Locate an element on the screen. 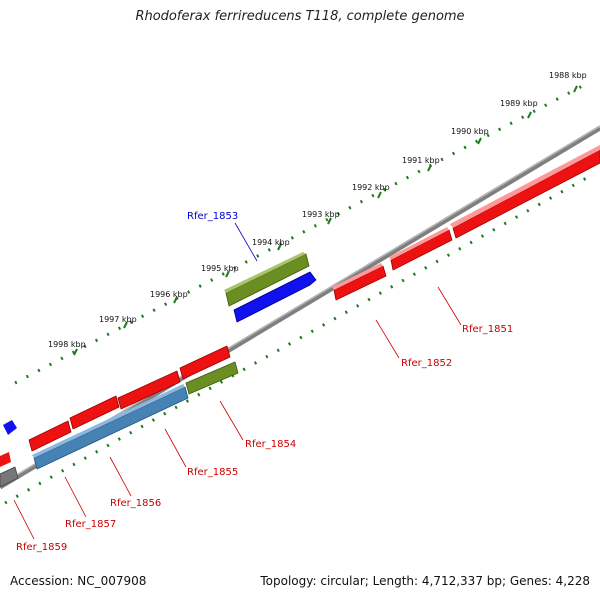 The width and height of the screenshot is (600, 600). gene-red-edge is located at coordinates (5, 459).